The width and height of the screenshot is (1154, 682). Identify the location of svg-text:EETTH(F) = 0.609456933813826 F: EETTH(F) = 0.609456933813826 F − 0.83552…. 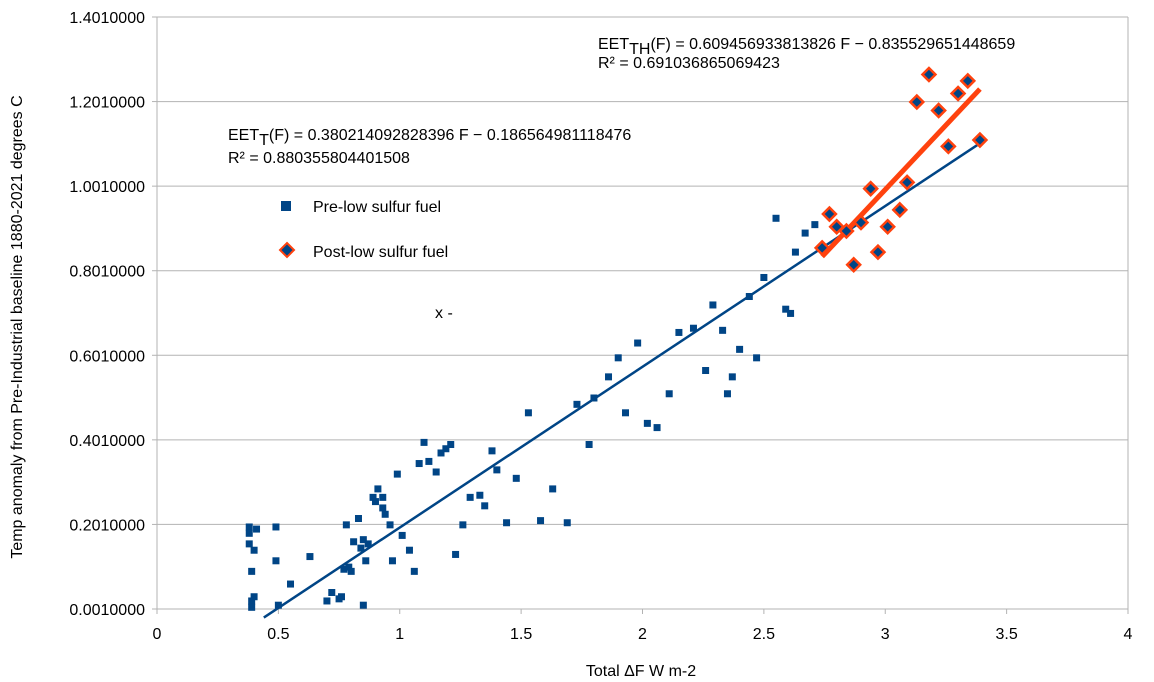
(806, 47).